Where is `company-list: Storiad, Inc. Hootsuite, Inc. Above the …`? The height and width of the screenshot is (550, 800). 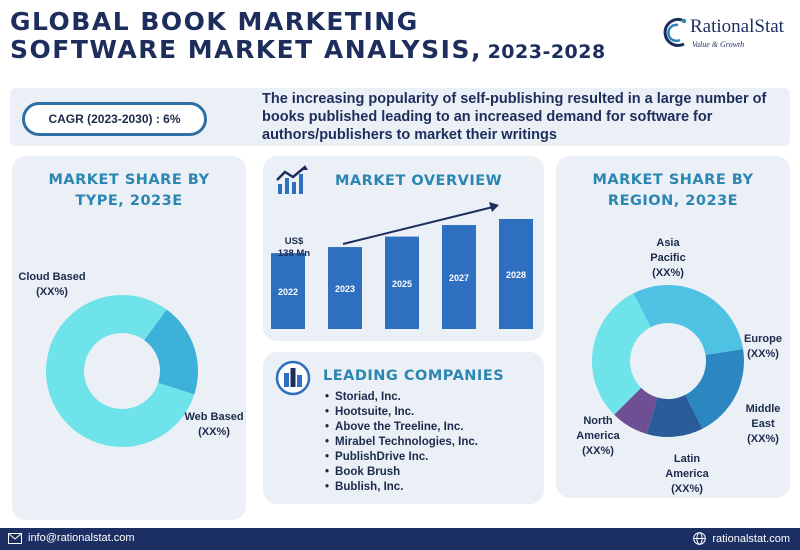
company-list: Storiad, Inc. Hootsuite, Inc. Above the … is located at coordinates (401, 442).